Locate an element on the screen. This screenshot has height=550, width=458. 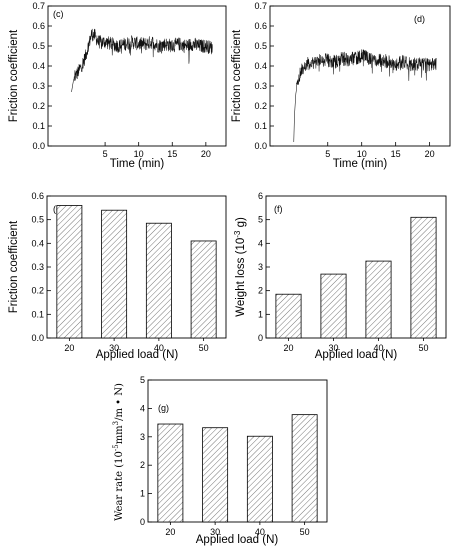
y-axis-label-tail: /m • N) is located at coordinates (119, 402).